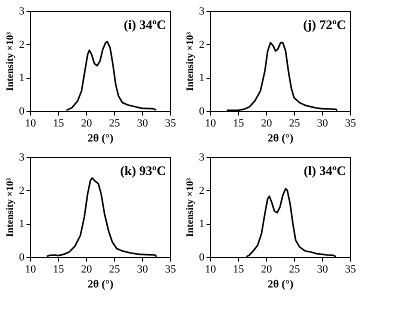 The height and width of the screenshot is (326, 409). Describe the element at coordinates (324, 24) in the screenshot. I see `annotation: (j) 72ºC` at that location.